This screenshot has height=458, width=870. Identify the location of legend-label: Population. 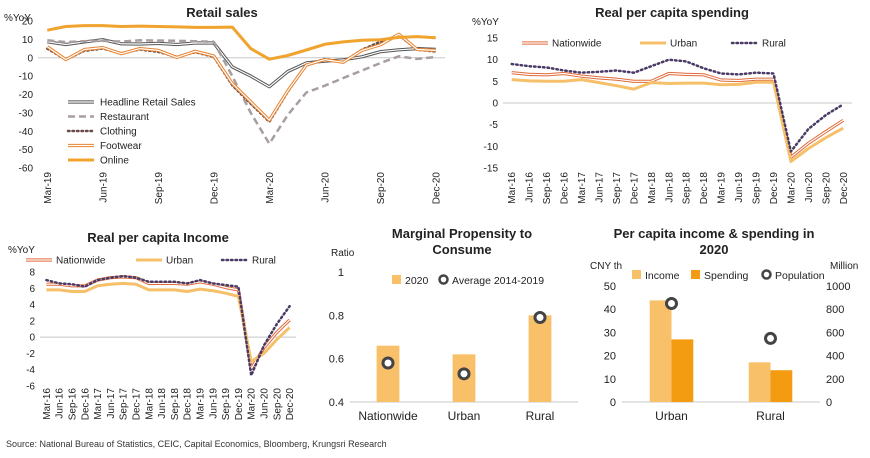
(800, 276).